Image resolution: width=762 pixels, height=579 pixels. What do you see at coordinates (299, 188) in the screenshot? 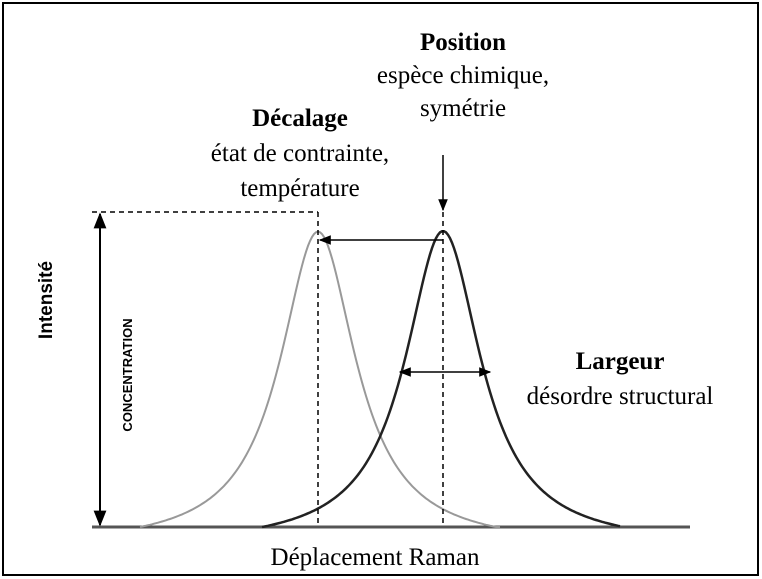
I see `shift-line: température` at bounding box center [299, 188].